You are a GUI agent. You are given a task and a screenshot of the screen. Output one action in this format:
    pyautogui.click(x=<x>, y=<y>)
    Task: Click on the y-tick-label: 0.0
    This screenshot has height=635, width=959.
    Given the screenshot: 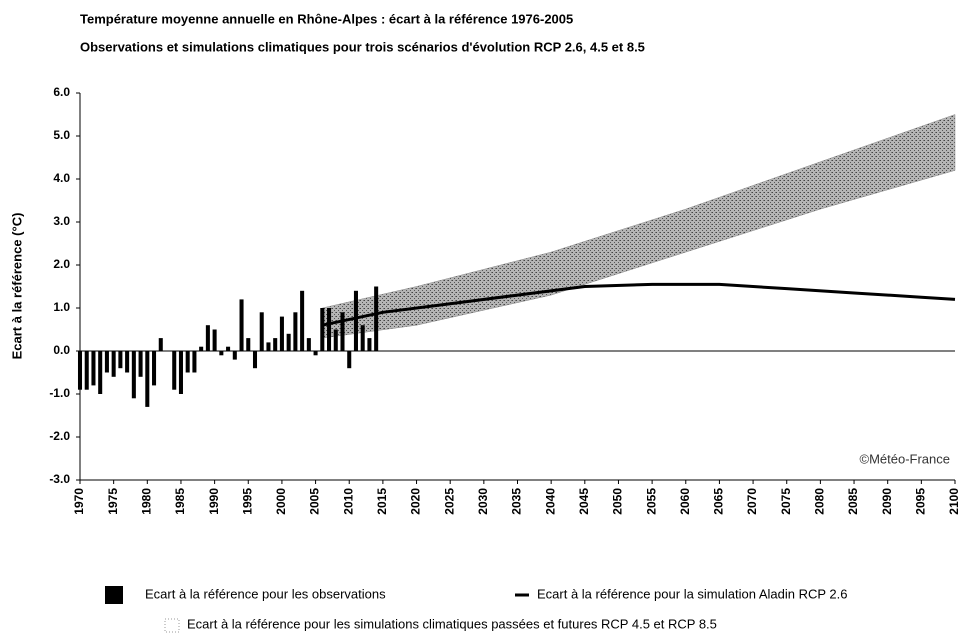 What is the action you would take?
    pyautogui.click(x=61, y=350)
    